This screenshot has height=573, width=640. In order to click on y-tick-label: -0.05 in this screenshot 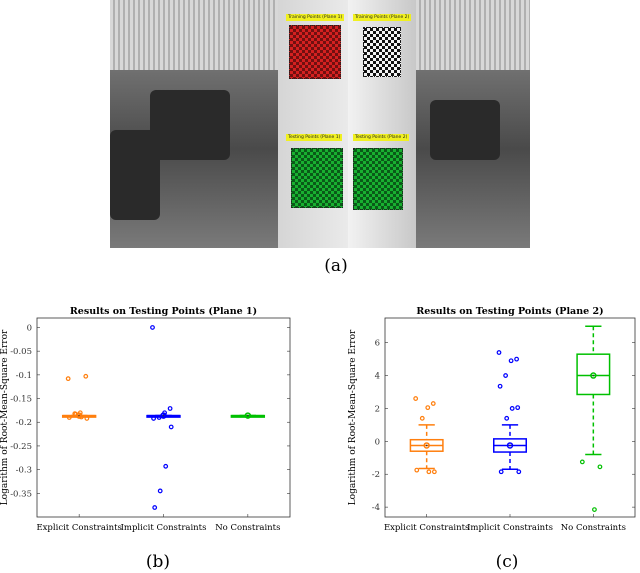, I will do `click(21, 352)`.